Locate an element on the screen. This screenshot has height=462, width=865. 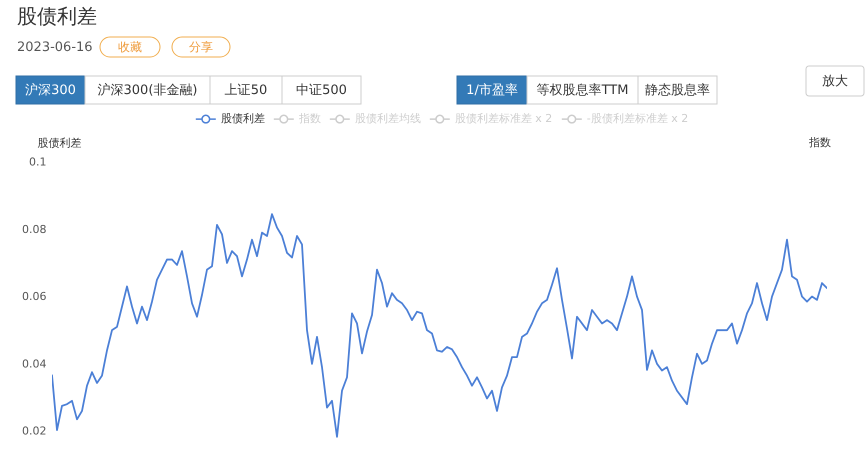
chart-title: 股债利差 is located at coordinates (57, 16).